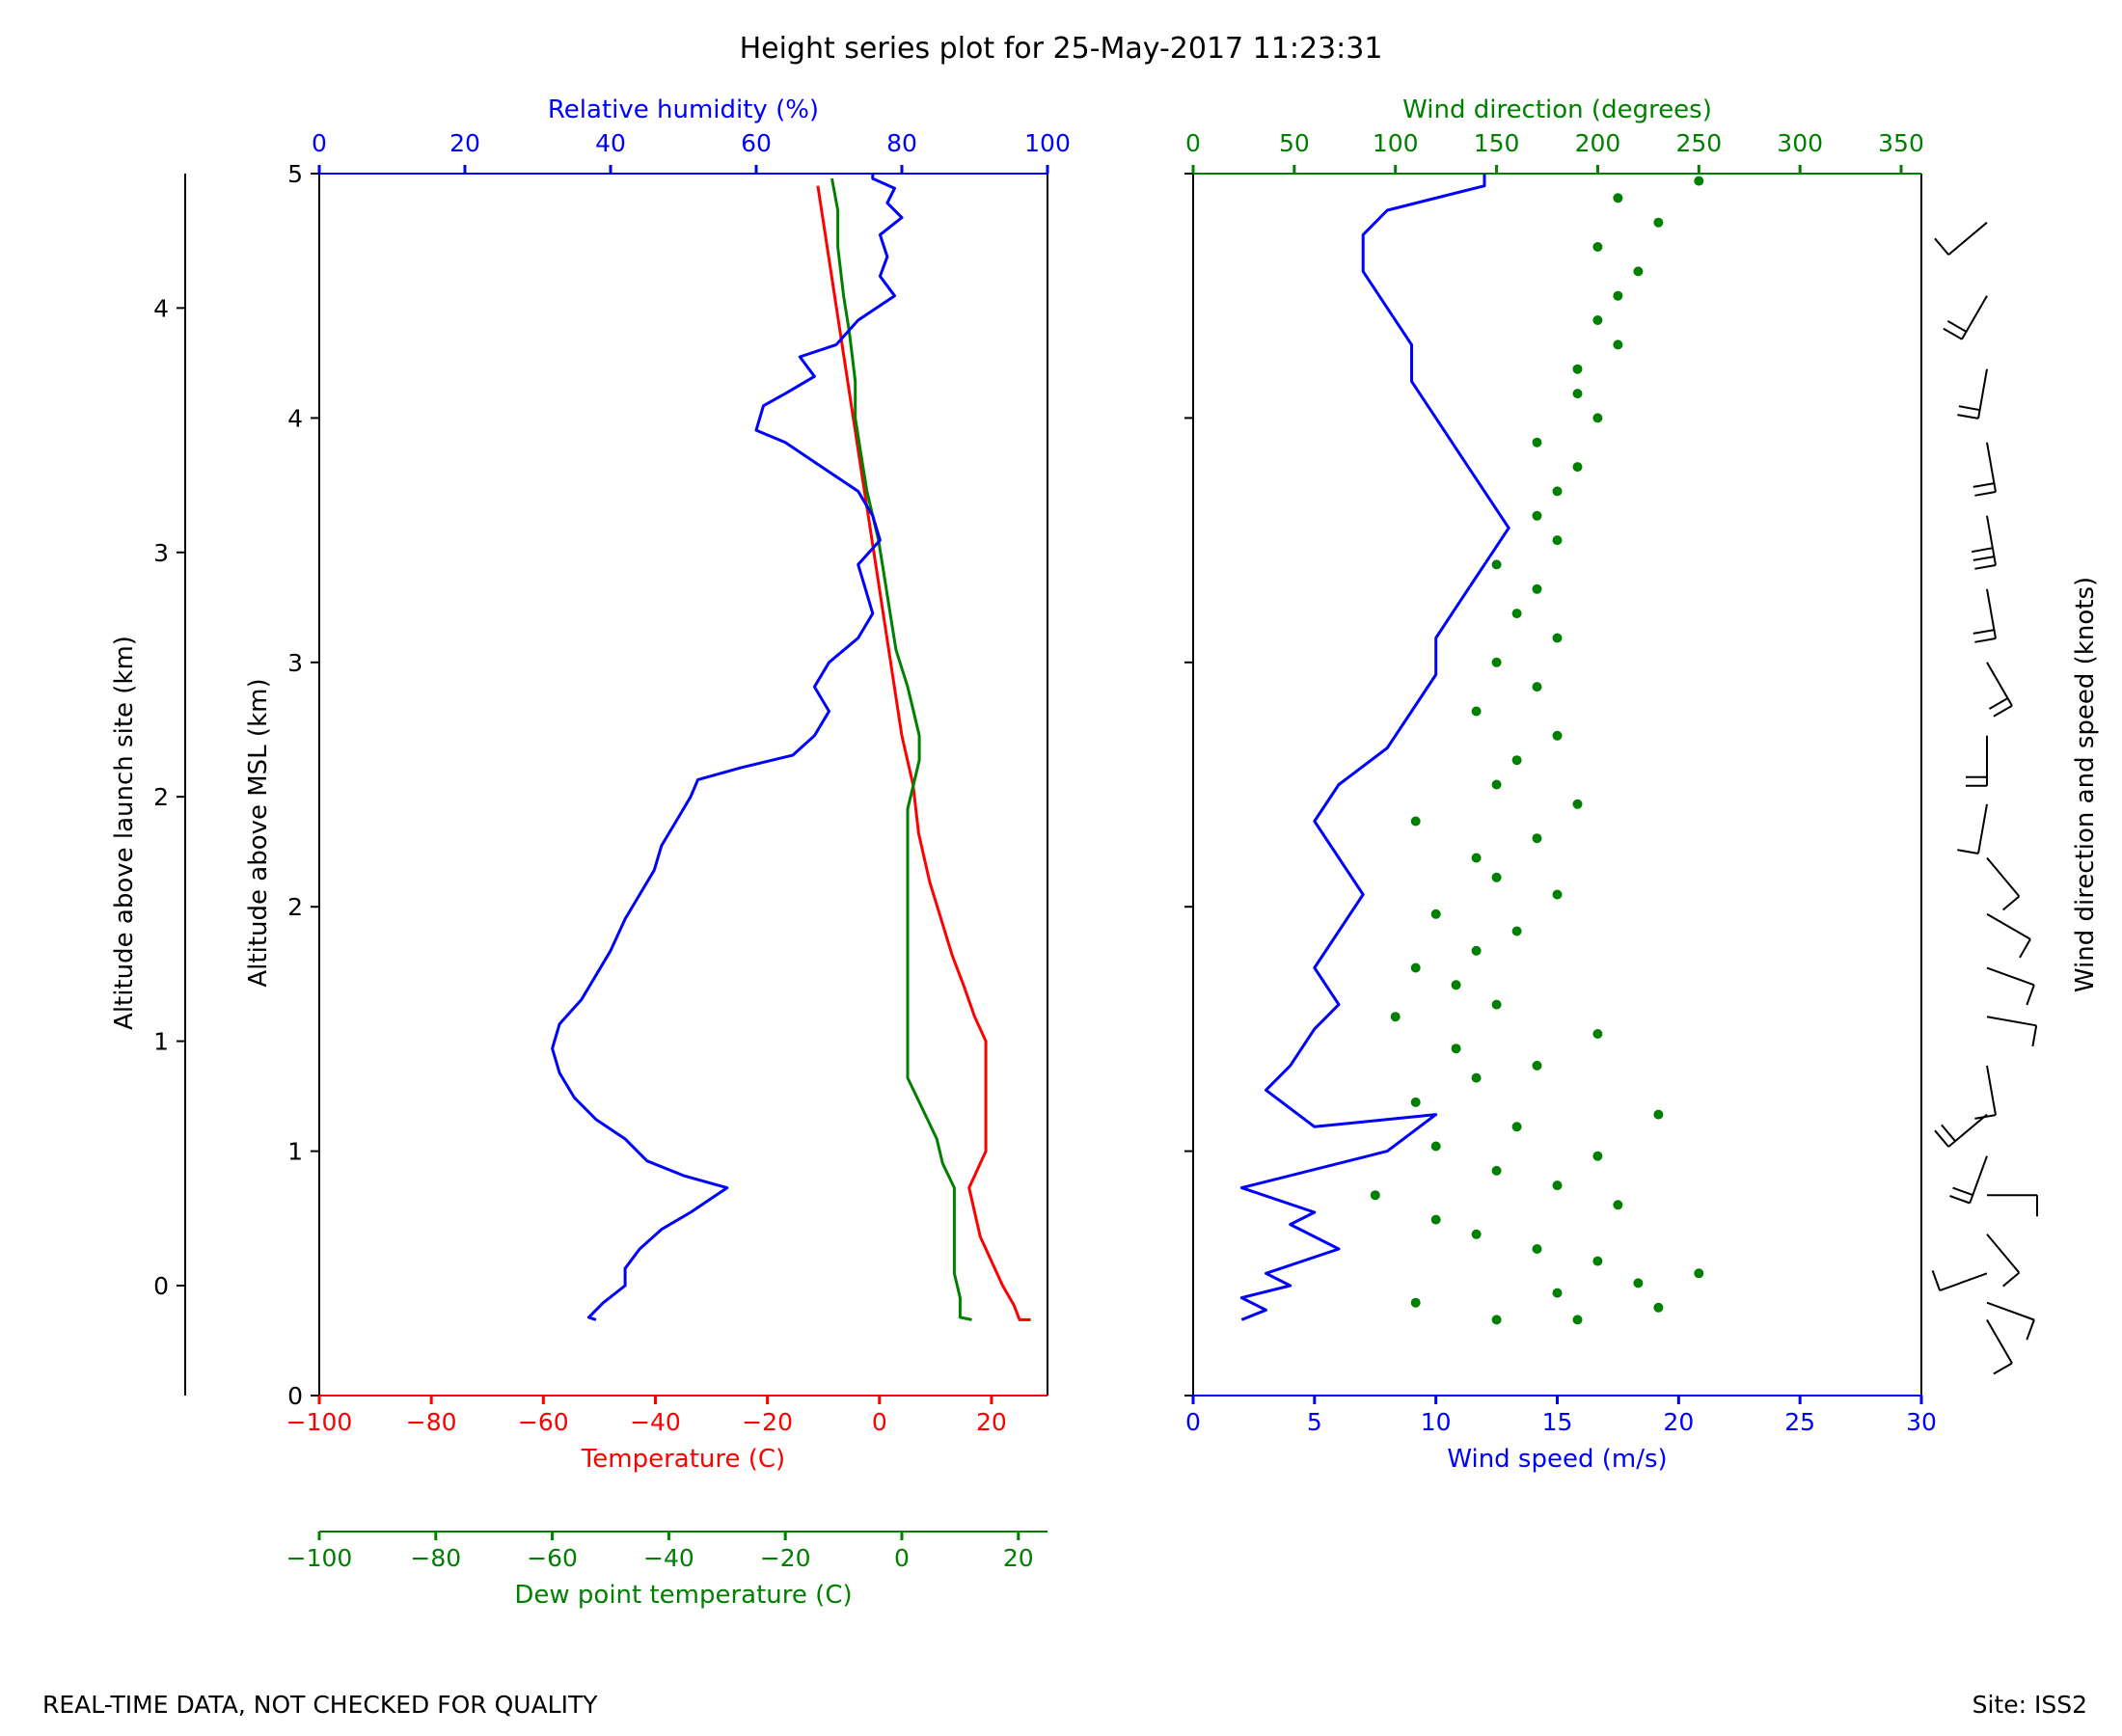 The width and height of the screenshot is (2122, 1736). What do you see at coordinates (683, 1595) in the screenshot?
I see `dewpoint-axis-label: Dew point temperature (C)` at bounding box center [683, 1595].